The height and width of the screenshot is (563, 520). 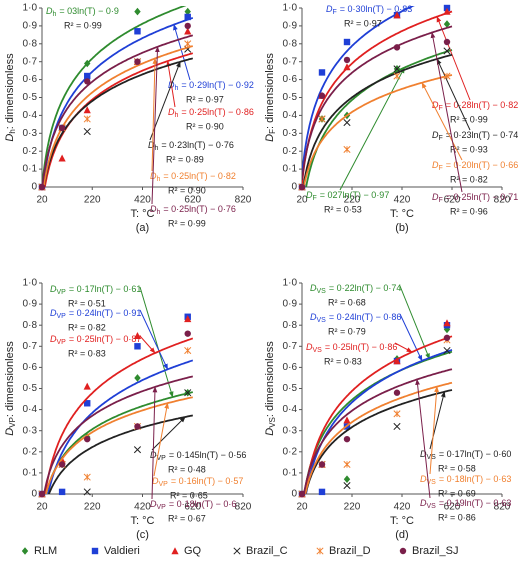 What do you see at coordinates (189, 495) in the screenshot?
I see `r-squared: R² = 0·65` at bounding box center [189, 495].